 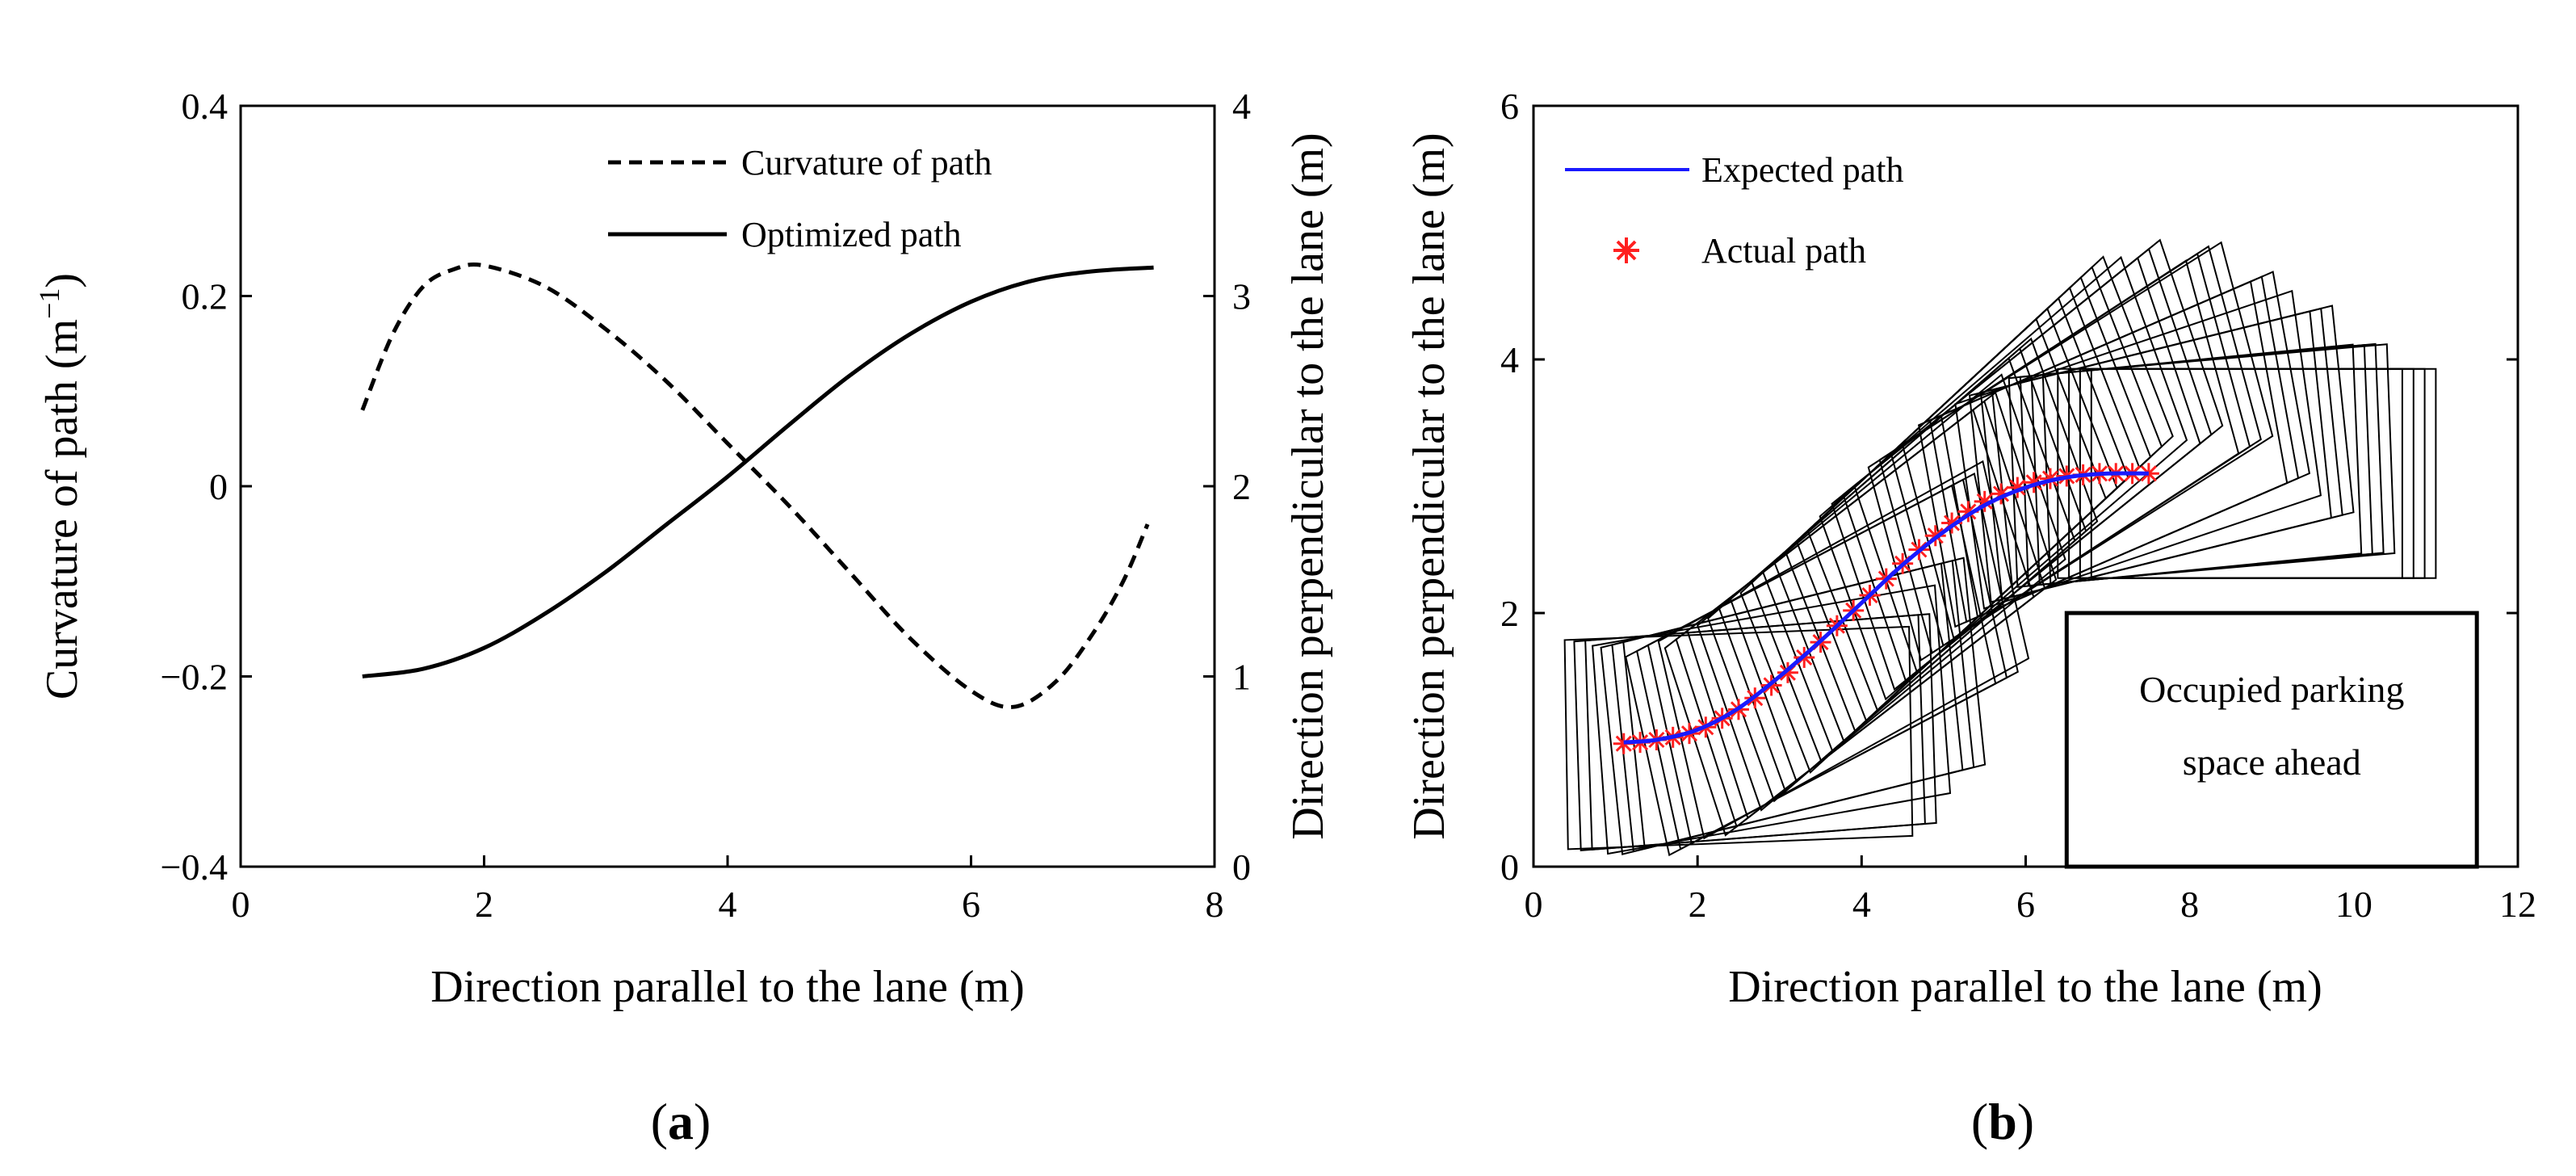 I want to click on panel-b-legend: Expected path Actual path, so click(x=1734, y=211).